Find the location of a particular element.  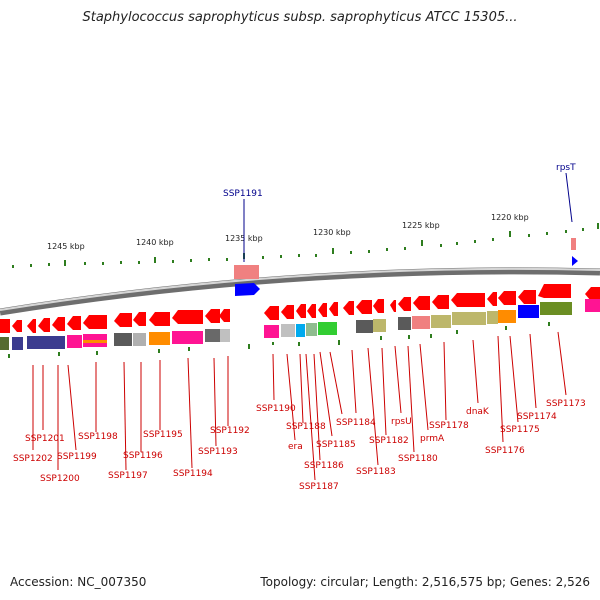

top-label-ssp1191: SSP1191 is located at coordinates (243, 194).